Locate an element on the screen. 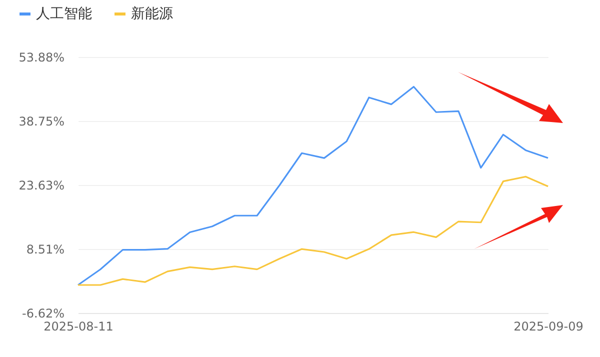 This screenshot has width=600, height=357. x-tick-label: 2025-09-09 is located at coordinates (549, 327).